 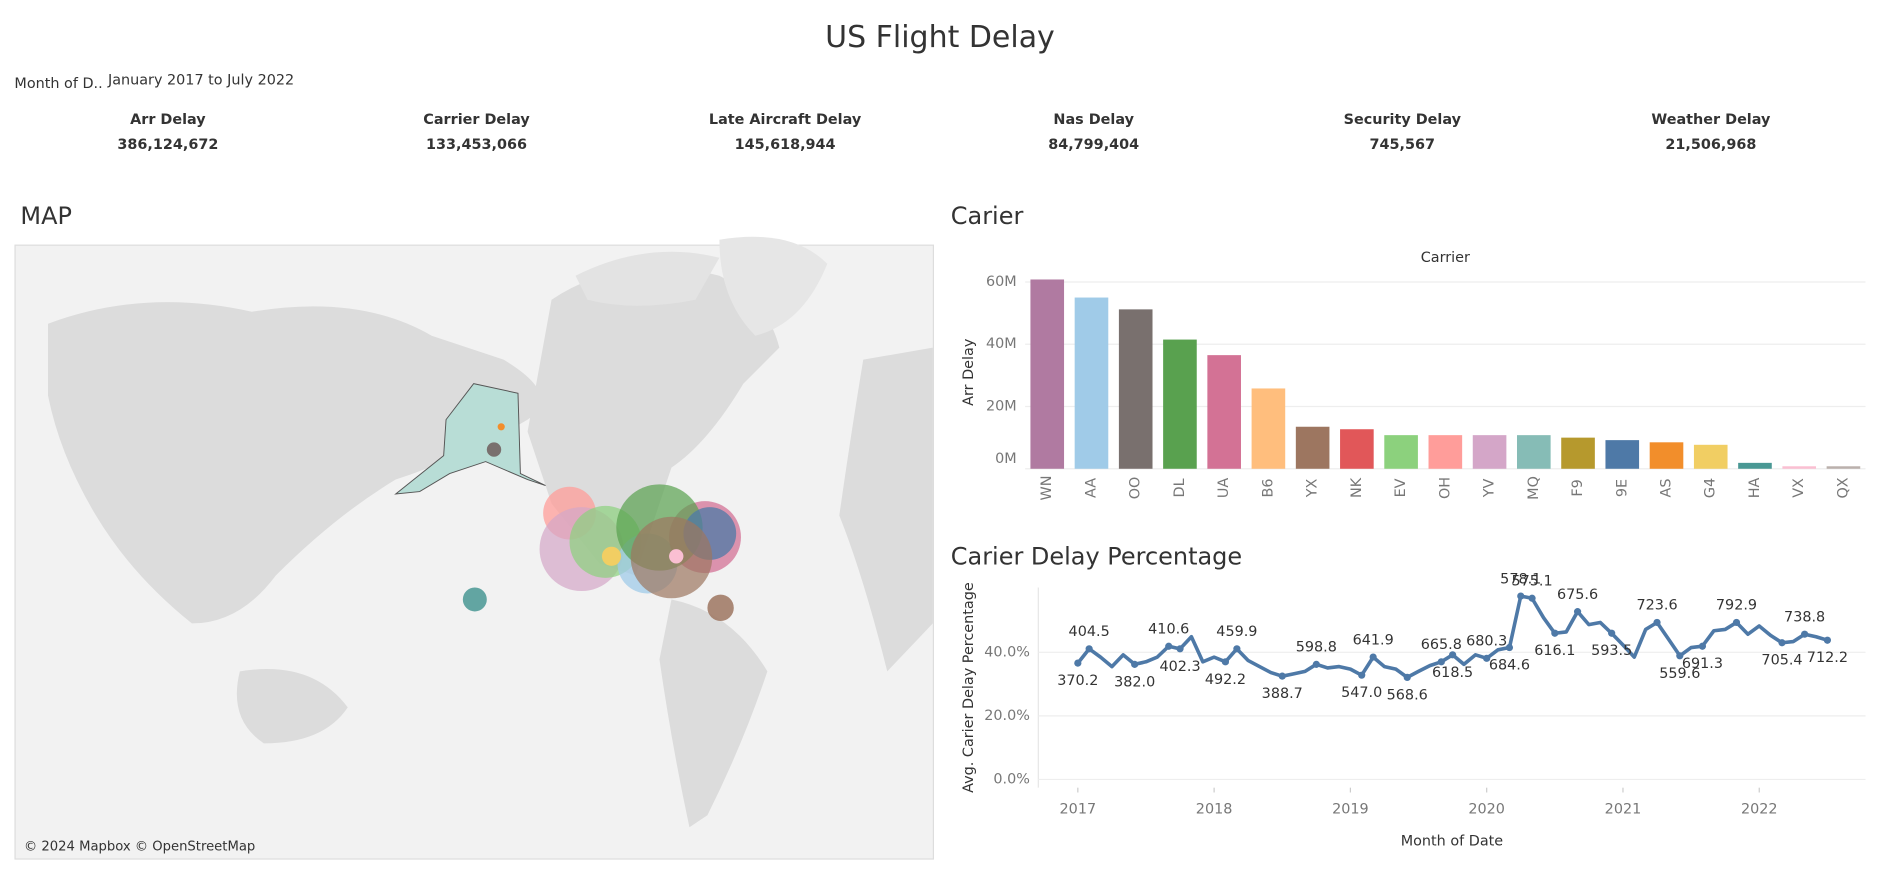 What do you see at coordinates (1445, 488) in the screenshot?
I see `x-tick-label: OH` at bounding box center [1445, 488].